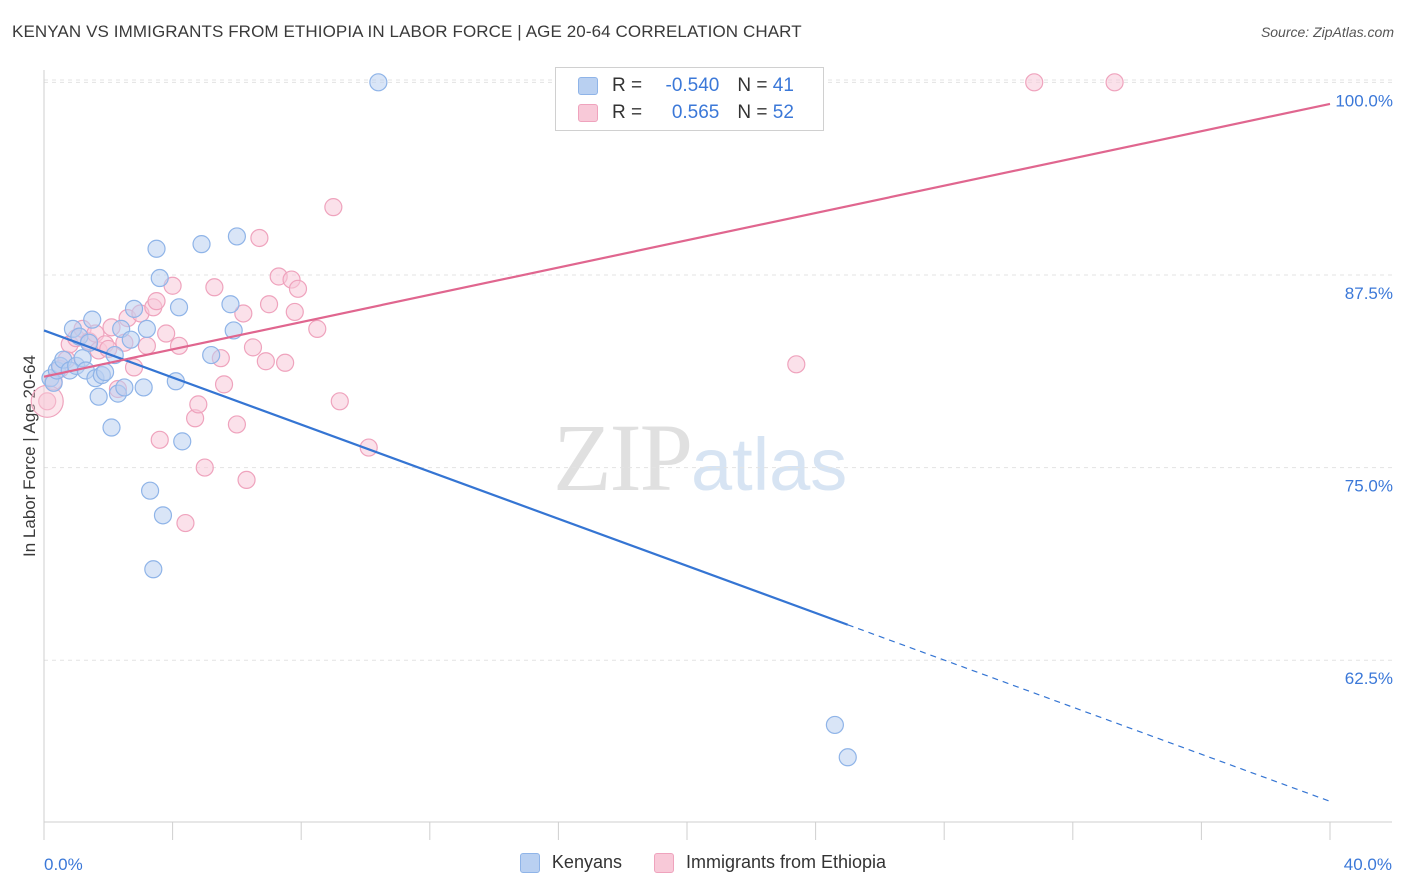  What do you see at coordinates (786, 862) in the screenshot?
I see `legend-label-ethiopia: Immigrants from Ethiopia` at bounding box center [786, 862].